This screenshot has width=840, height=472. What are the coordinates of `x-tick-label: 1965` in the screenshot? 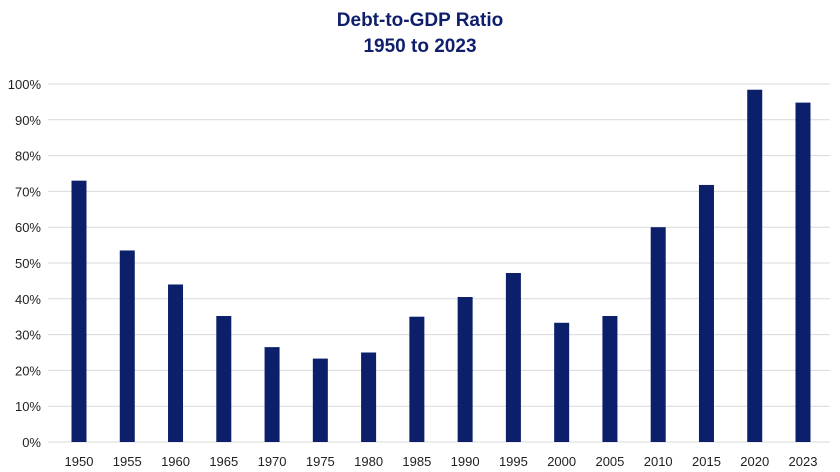 It's located at (223, 461).